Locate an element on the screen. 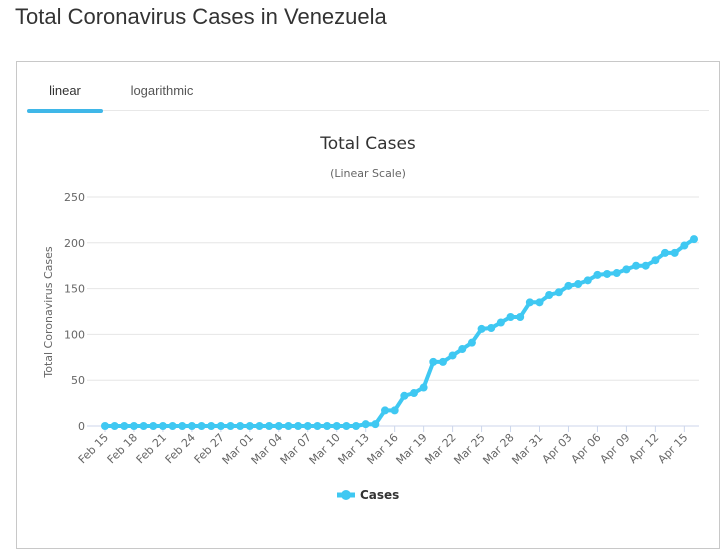 This screenshot has width=728, height=559. x-tick-label: Apr 06 is located at coordinates (586, 448).